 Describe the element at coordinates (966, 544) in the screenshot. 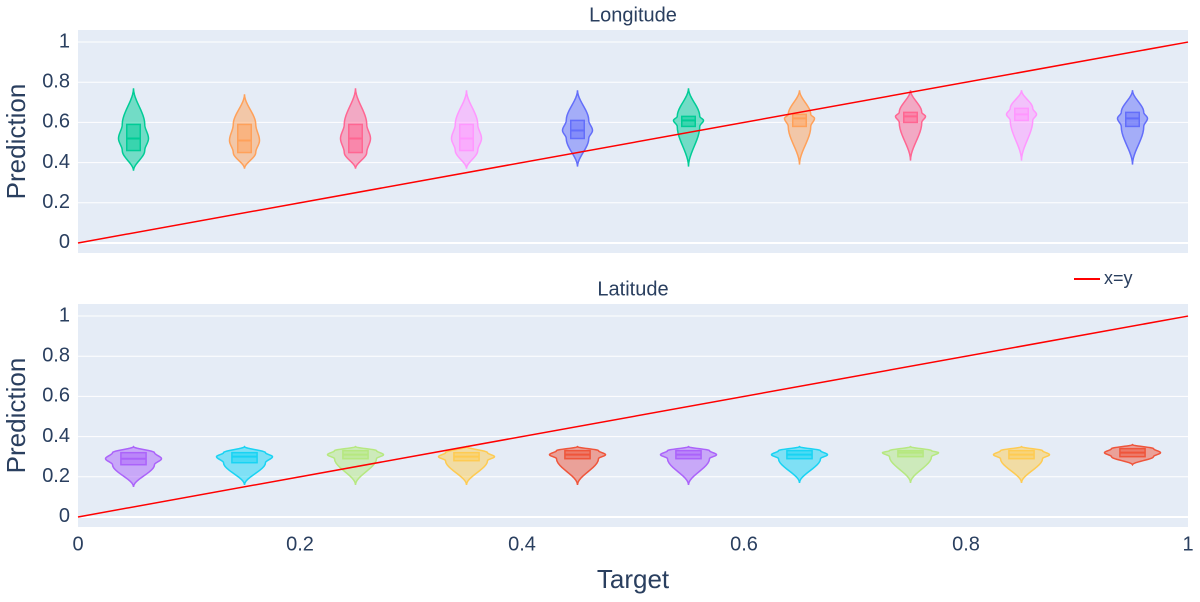

I see `x-tick-label: 0.8` at that location.